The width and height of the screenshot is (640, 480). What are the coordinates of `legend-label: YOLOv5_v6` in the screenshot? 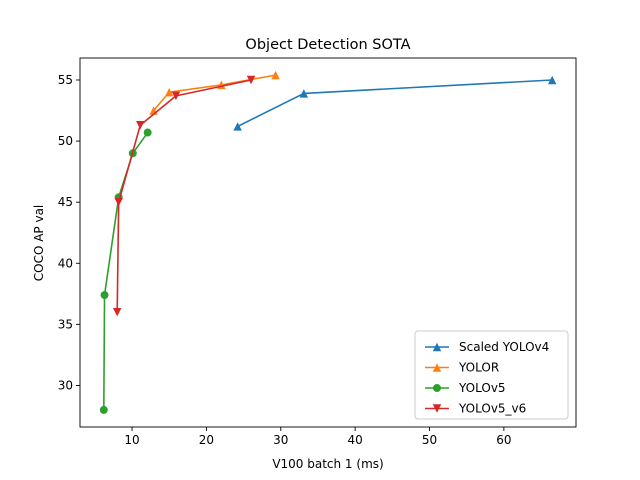 It's located at (492, 409).